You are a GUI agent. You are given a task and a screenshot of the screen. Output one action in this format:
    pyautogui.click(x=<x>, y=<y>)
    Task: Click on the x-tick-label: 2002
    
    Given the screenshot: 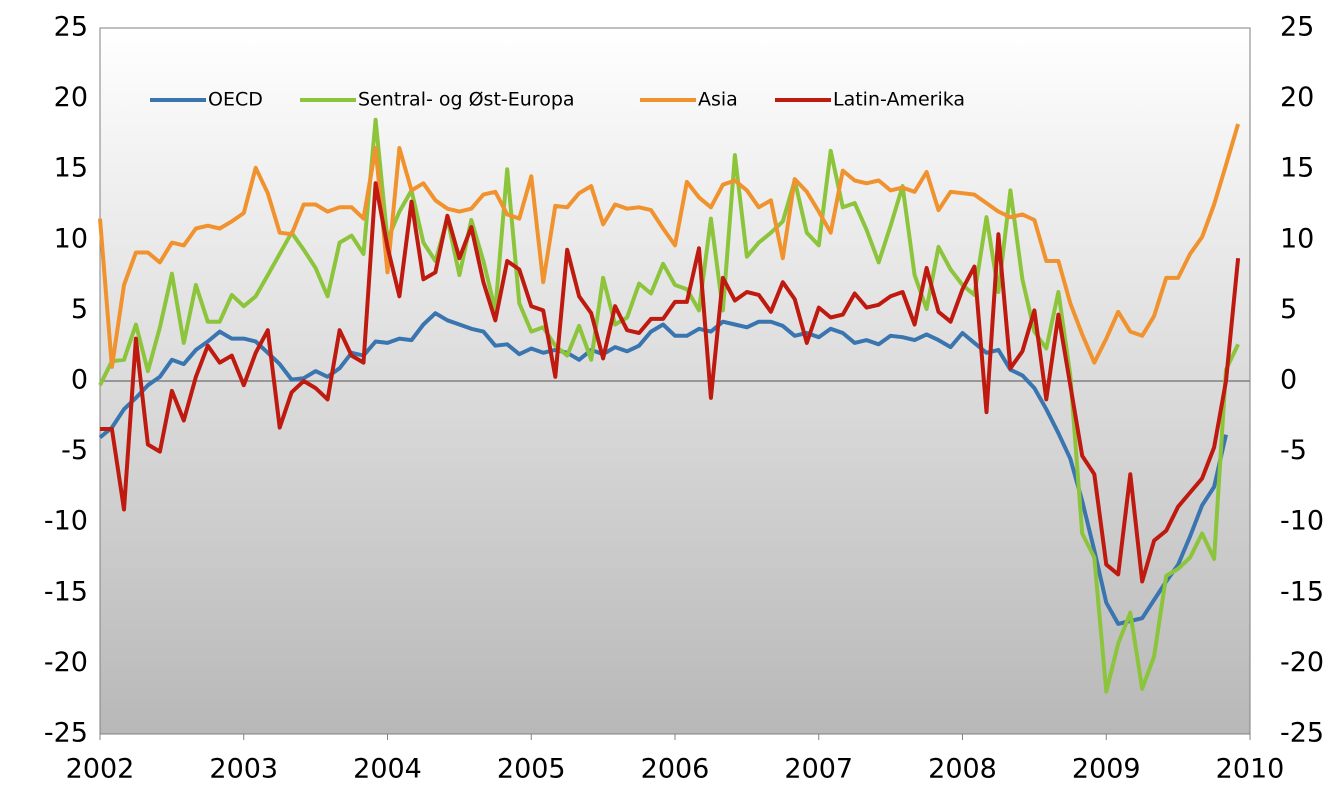 What is the action you would take?
    pyautogui.click(x=100, y=769)
    